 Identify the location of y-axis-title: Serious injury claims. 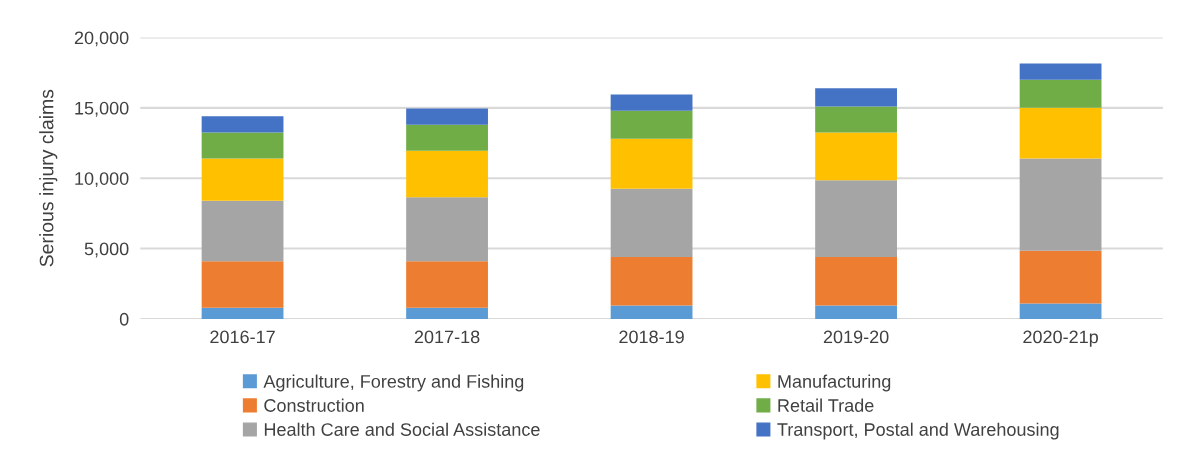
(48, 178).